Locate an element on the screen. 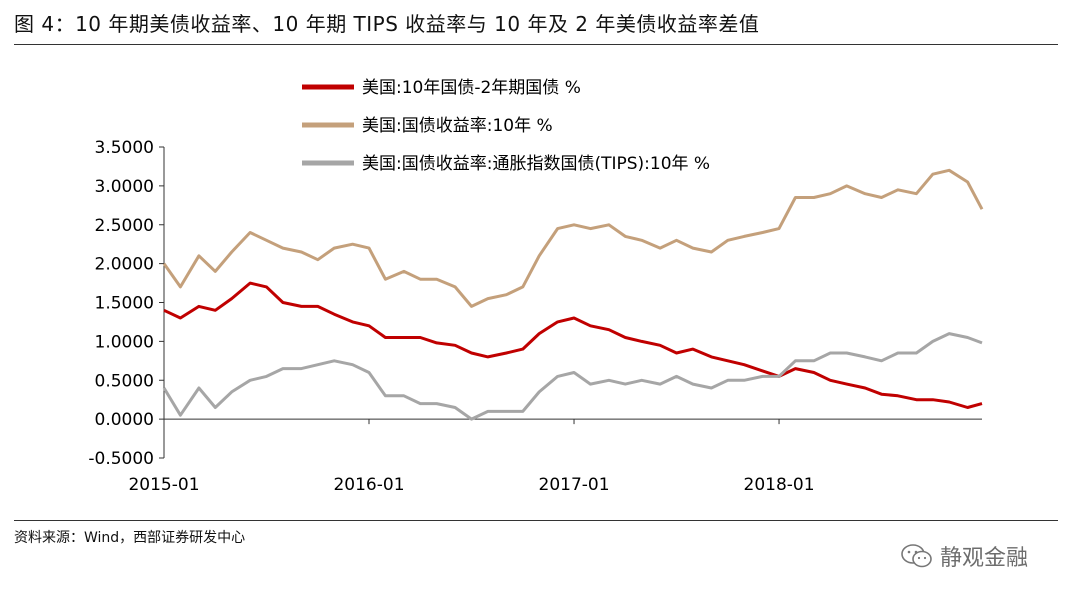 The image size is (1080, 601). y-tick-label: 3.5000 is located at coordinates (124, 148).